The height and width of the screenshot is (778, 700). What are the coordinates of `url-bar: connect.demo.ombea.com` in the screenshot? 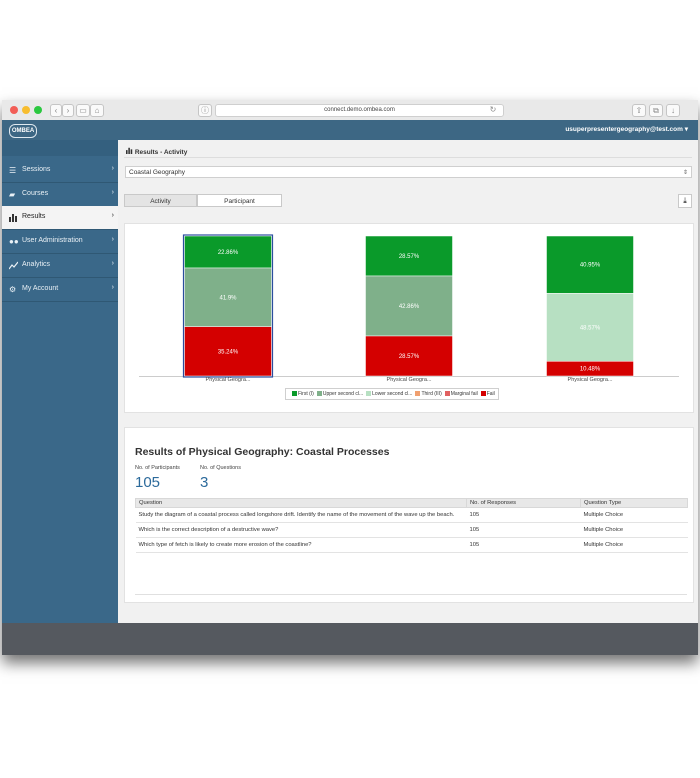 It's located at (359, 110).